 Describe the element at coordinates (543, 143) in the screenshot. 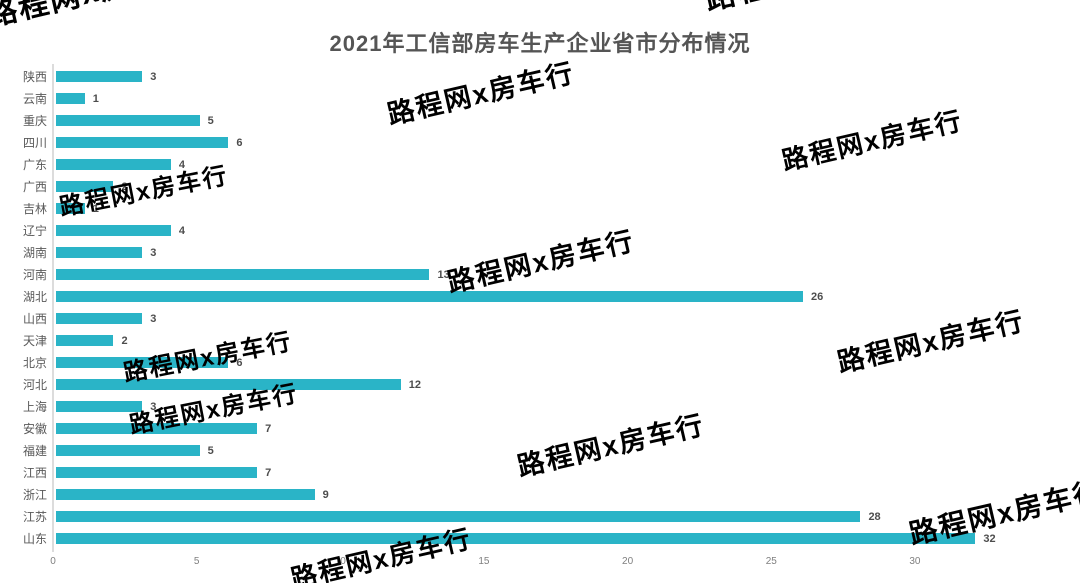

I see `bar-row: 四川 6` at that location.